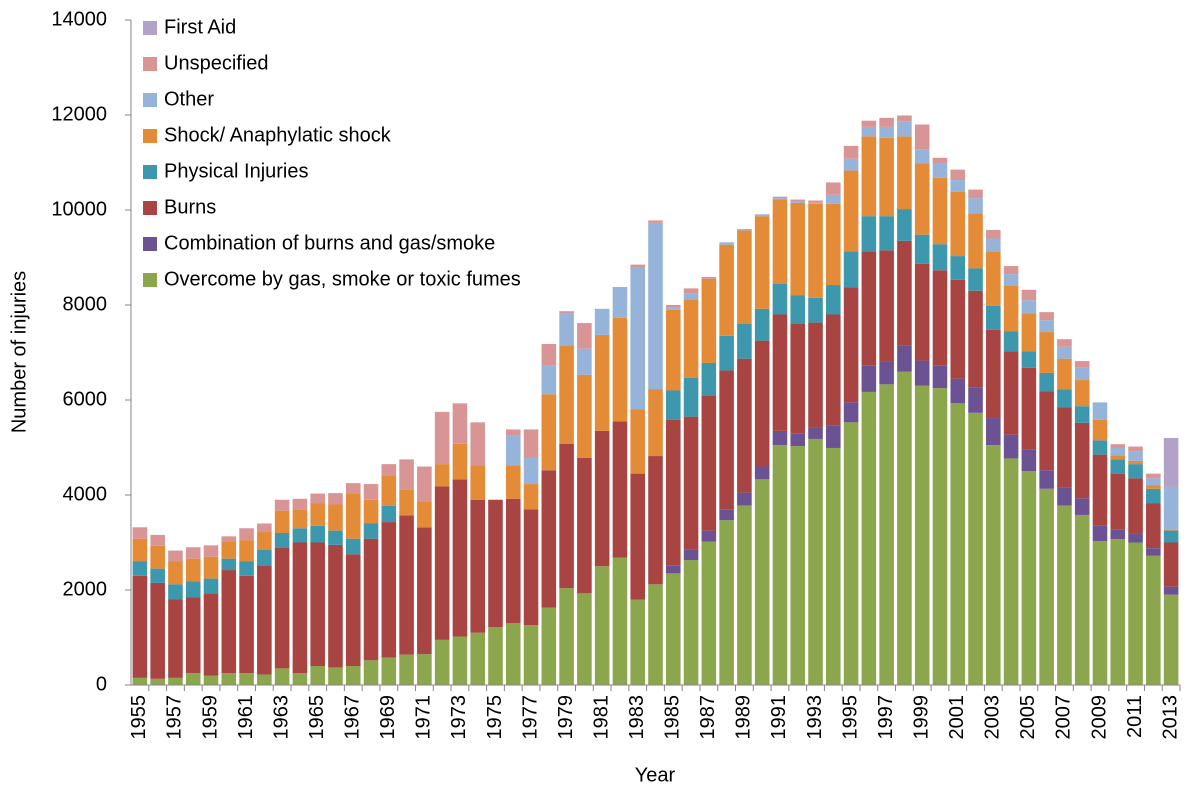 This screenshot has width=1188, height=792. I want to click on x-tick-label: 2007, so click(1064, 717).